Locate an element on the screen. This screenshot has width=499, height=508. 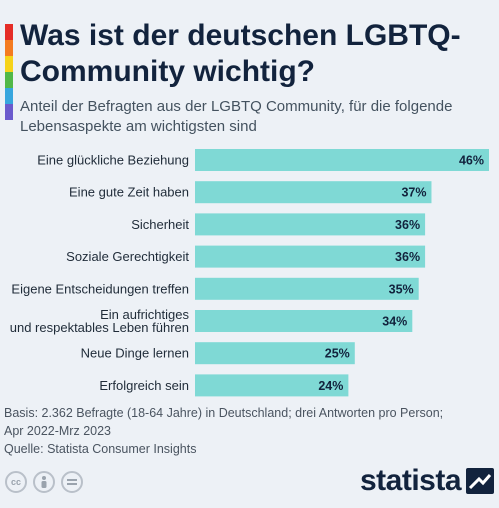
rainbow-blue is located at coordinates (9, 96).